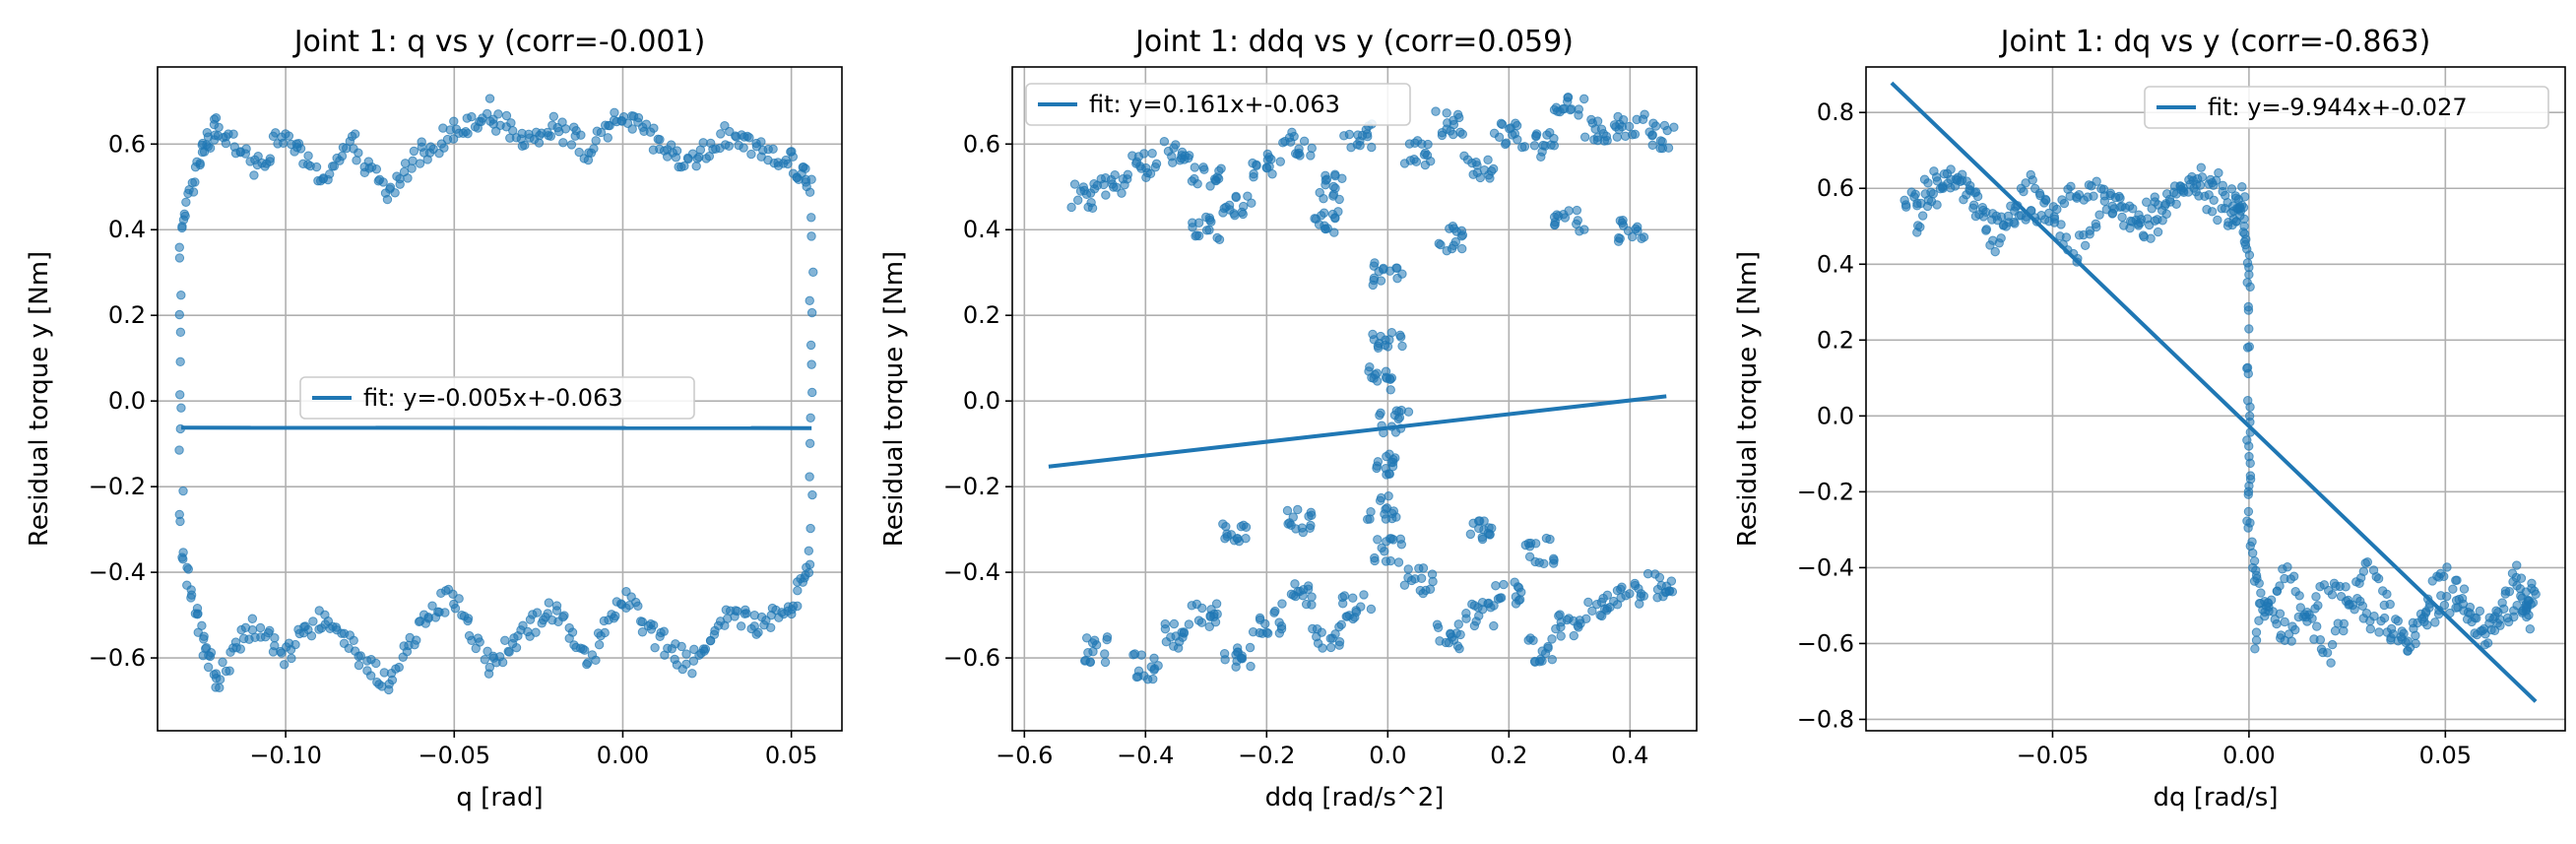  What do you see at coordinates (127, 315) in the screenshot?
I see `y-tick-label: 0.2` at bounding box center [127, 315].